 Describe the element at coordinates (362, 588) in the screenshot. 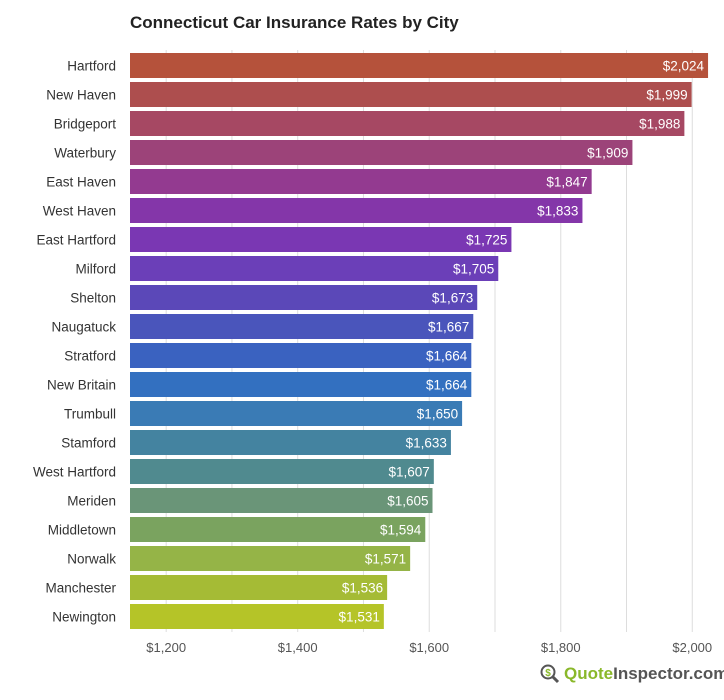

I see `data-label: $1,536` at that location.